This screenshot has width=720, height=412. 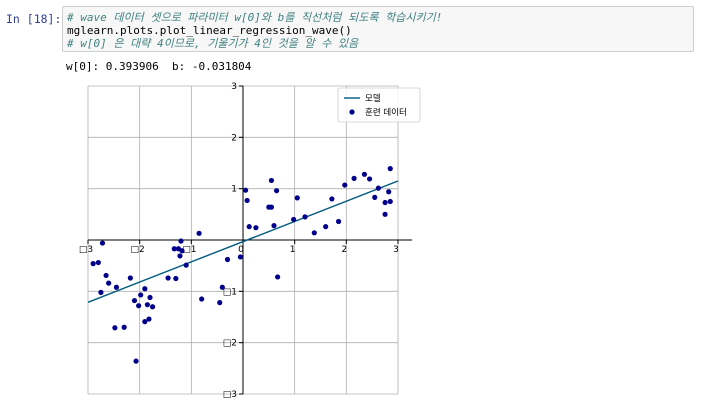 I want to click on legend-label-training: 훈련 데이터, so click(x=386, y=112).